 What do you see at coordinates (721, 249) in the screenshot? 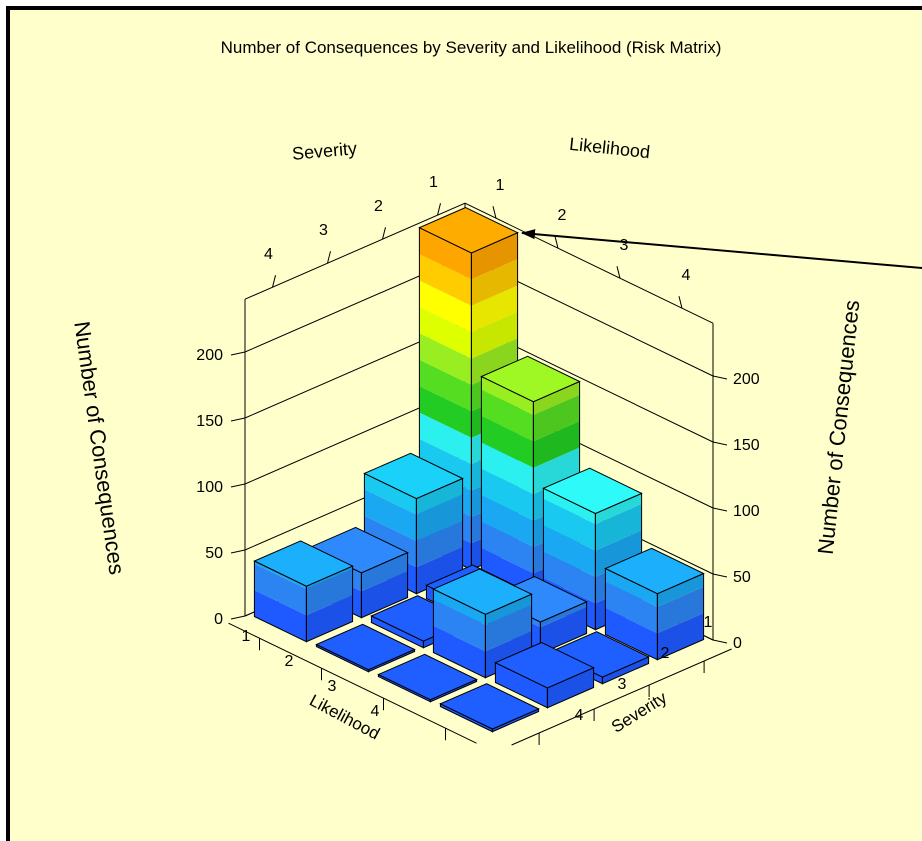
I see `annotation-arrow` at bounding box center [721, 249].